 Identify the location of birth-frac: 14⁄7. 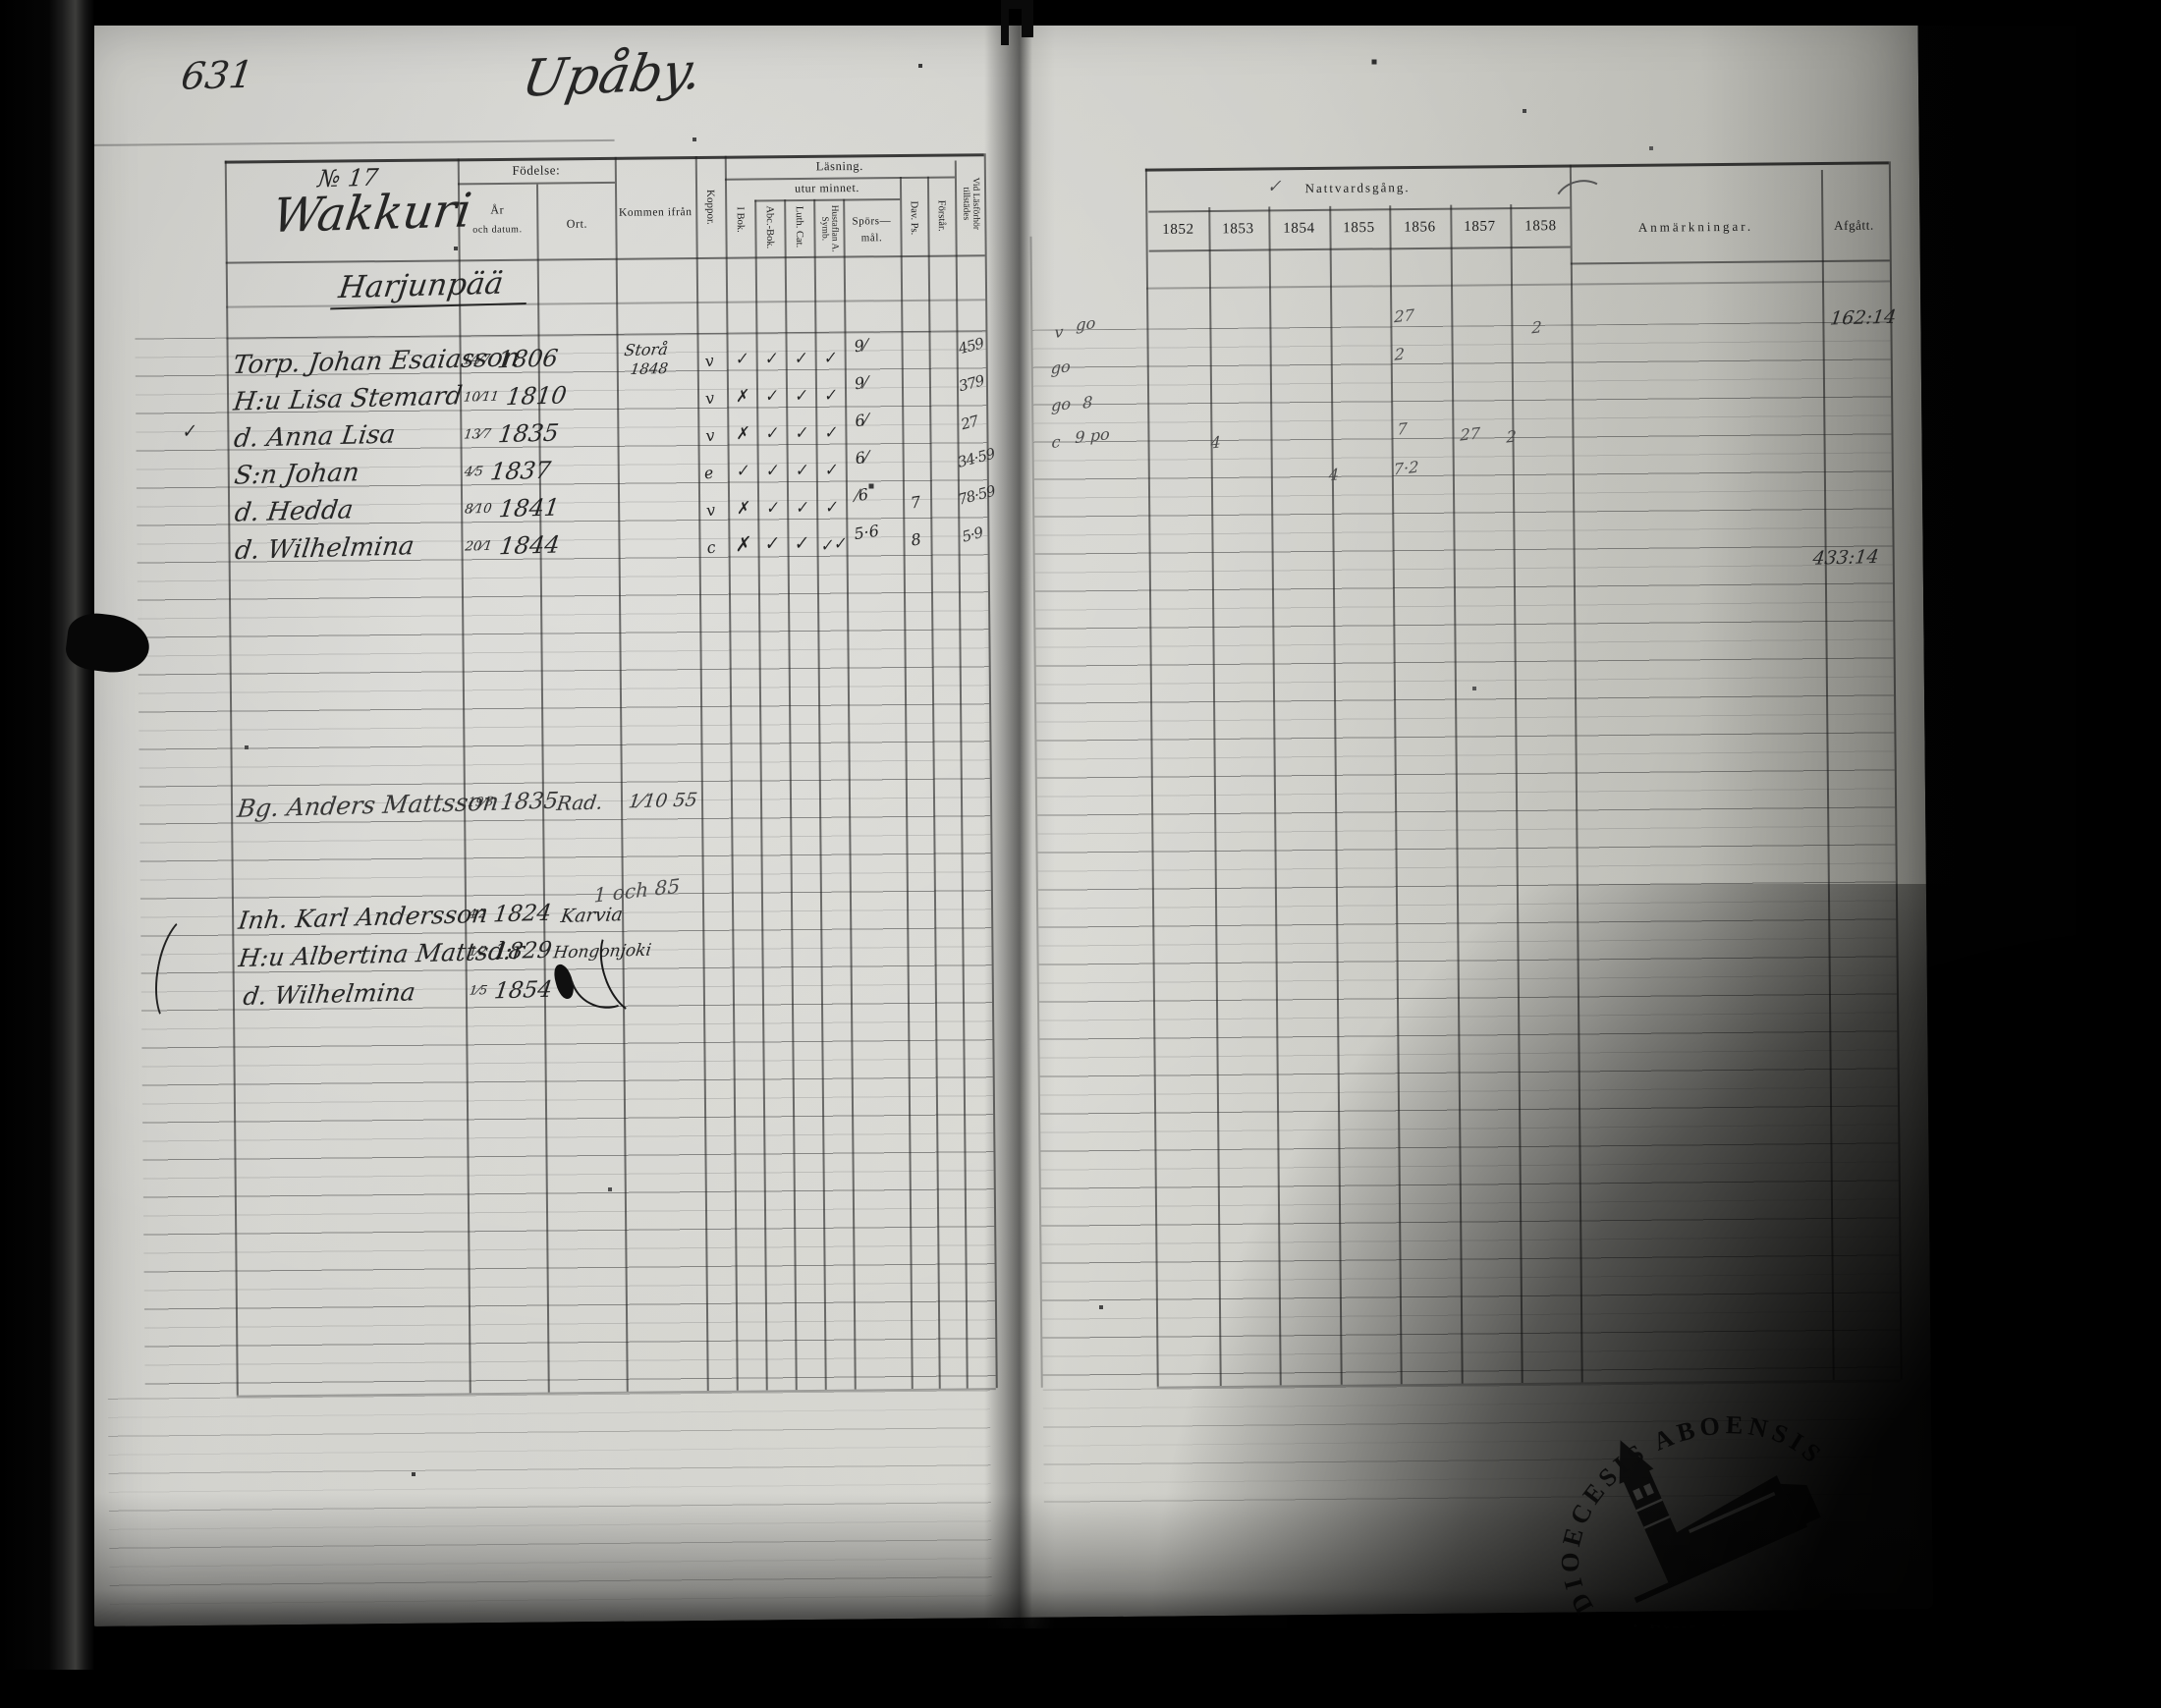
(477, 360).